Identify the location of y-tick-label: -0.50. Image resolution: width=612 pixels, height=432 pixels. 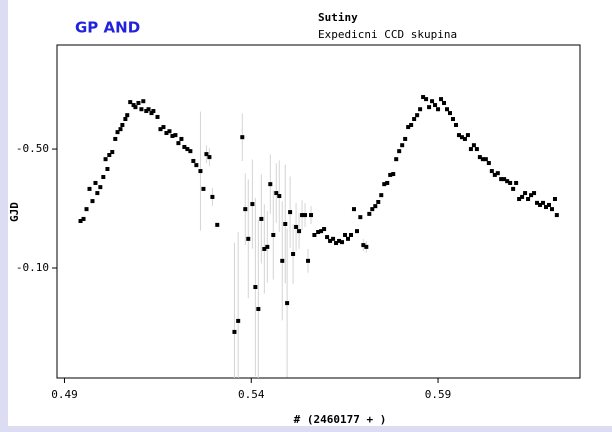
(32, 148).